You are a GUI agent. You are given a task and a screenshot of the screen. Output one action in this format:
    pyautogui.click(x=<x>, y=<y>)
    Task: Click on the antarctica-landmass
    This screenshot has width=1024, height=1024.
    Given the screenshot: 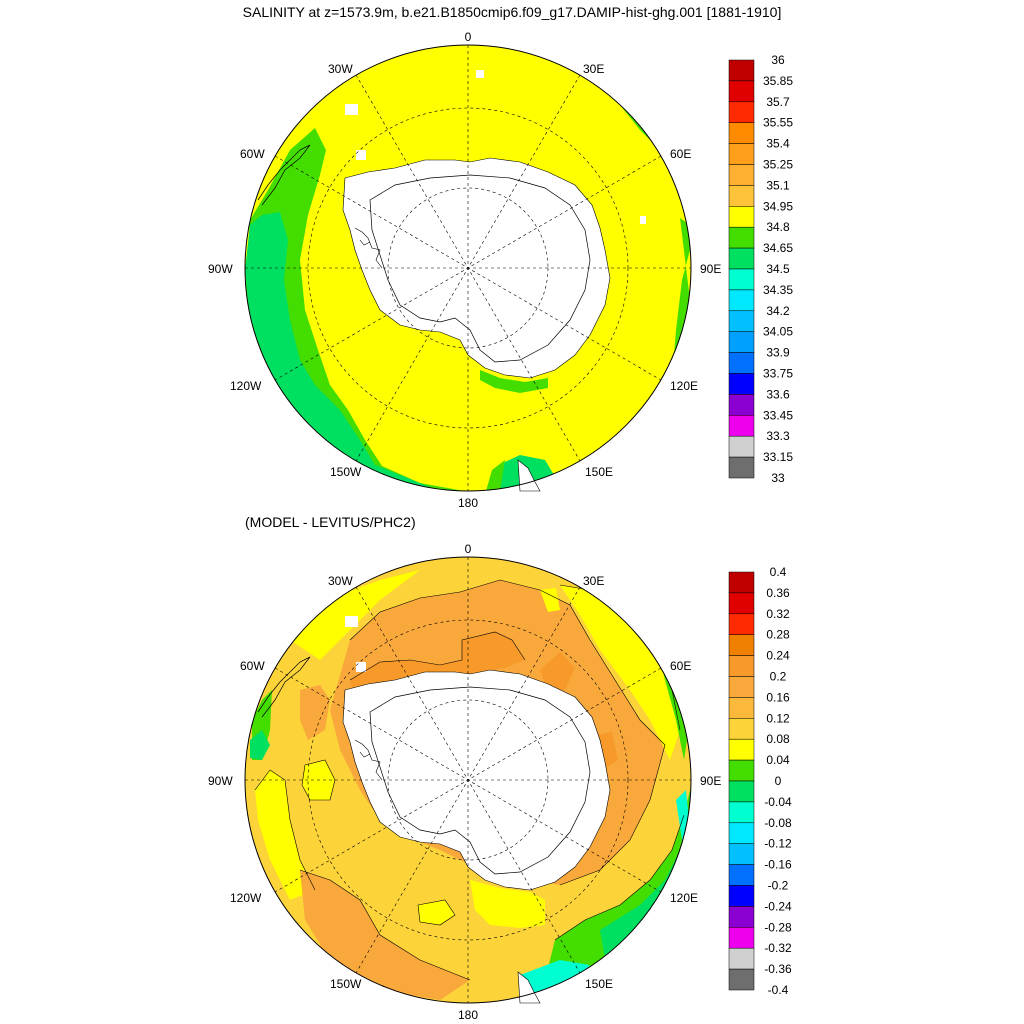 What is the action you would take?
    pyautogui.click(x=476, y=268)
    